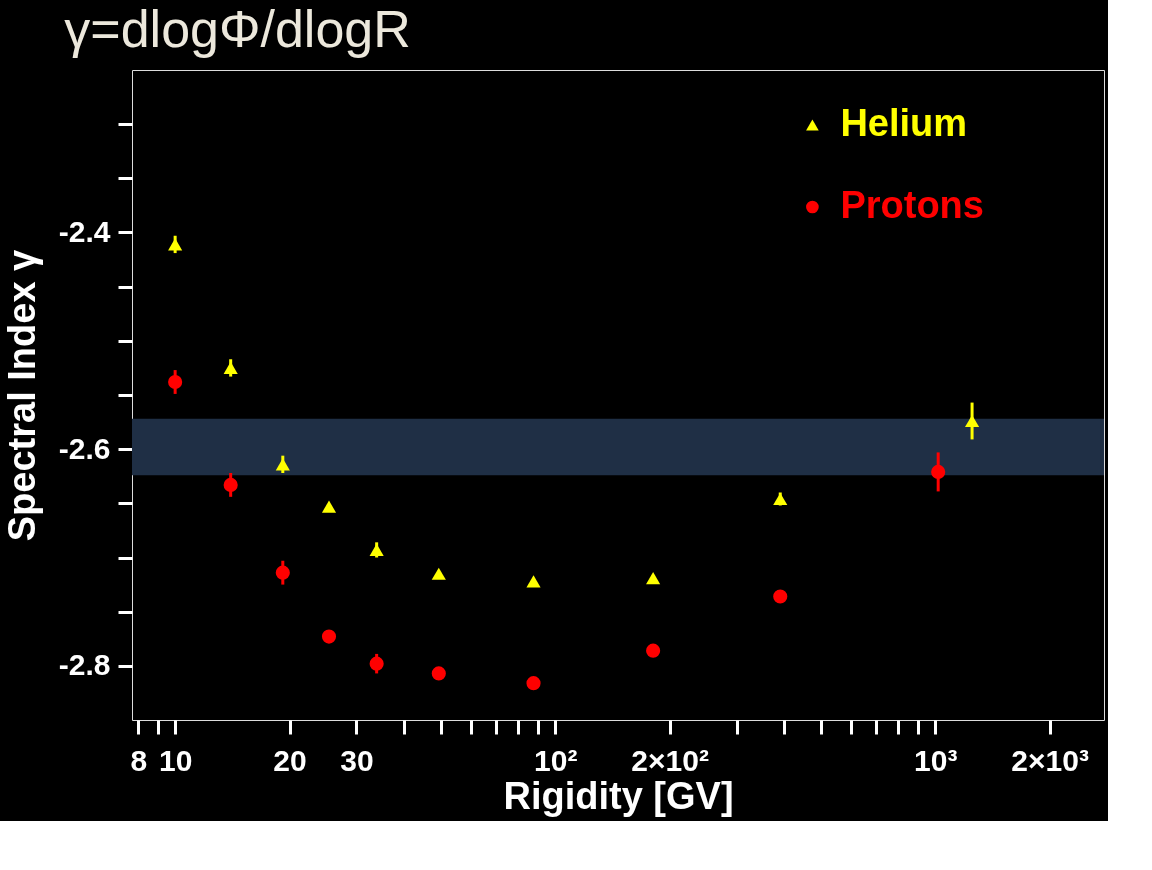 This screenshot has width=1152, height=870. What do you see at coordinates (84, 448) in the screenshot?
I see `y-tick-label: -2.6` at bounding box center [84, 448].